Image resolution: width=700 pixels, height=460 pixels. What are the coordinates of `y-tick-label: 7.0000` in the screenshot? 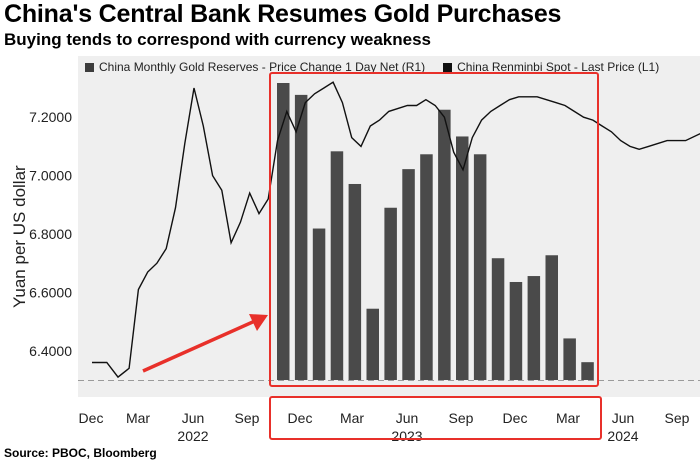 It's located at (50, 176).